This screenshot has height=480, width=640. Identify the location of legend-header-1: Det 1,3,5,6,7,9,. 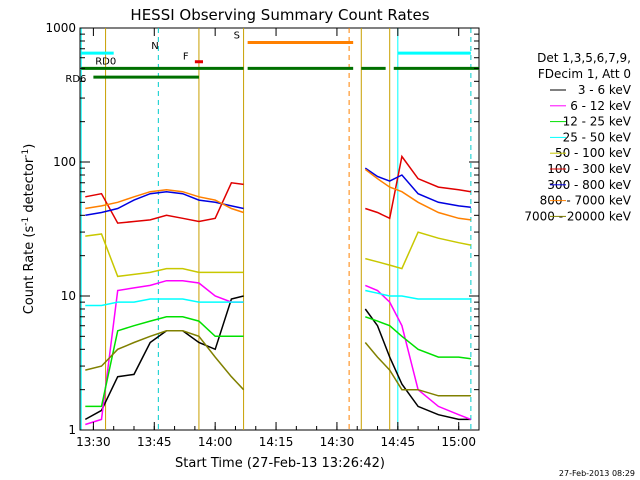
(584, 58).